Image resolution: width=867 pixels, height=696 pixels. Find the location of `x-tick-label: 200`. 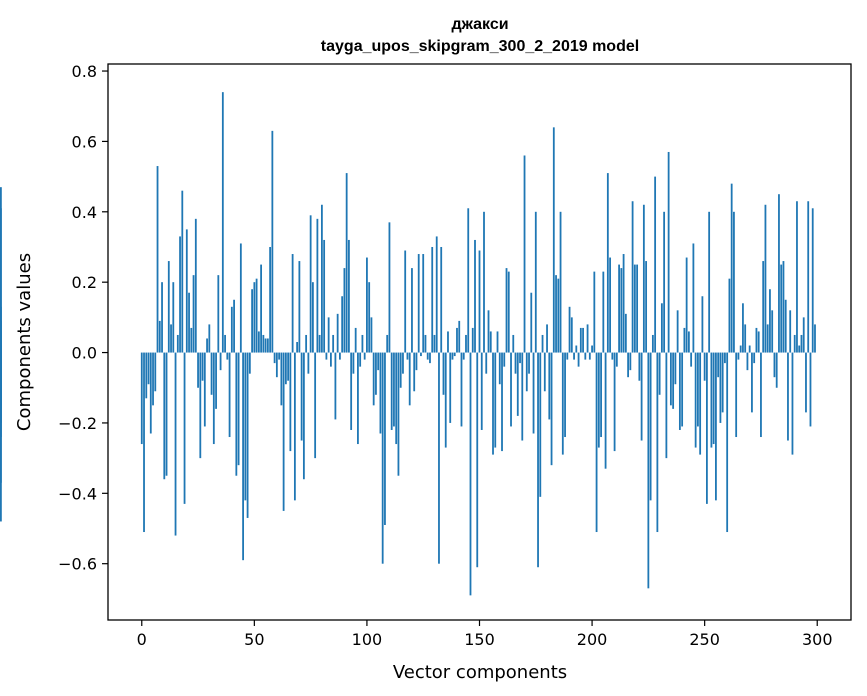

x-tick-label: 200 is located at coordinates (592, 639).